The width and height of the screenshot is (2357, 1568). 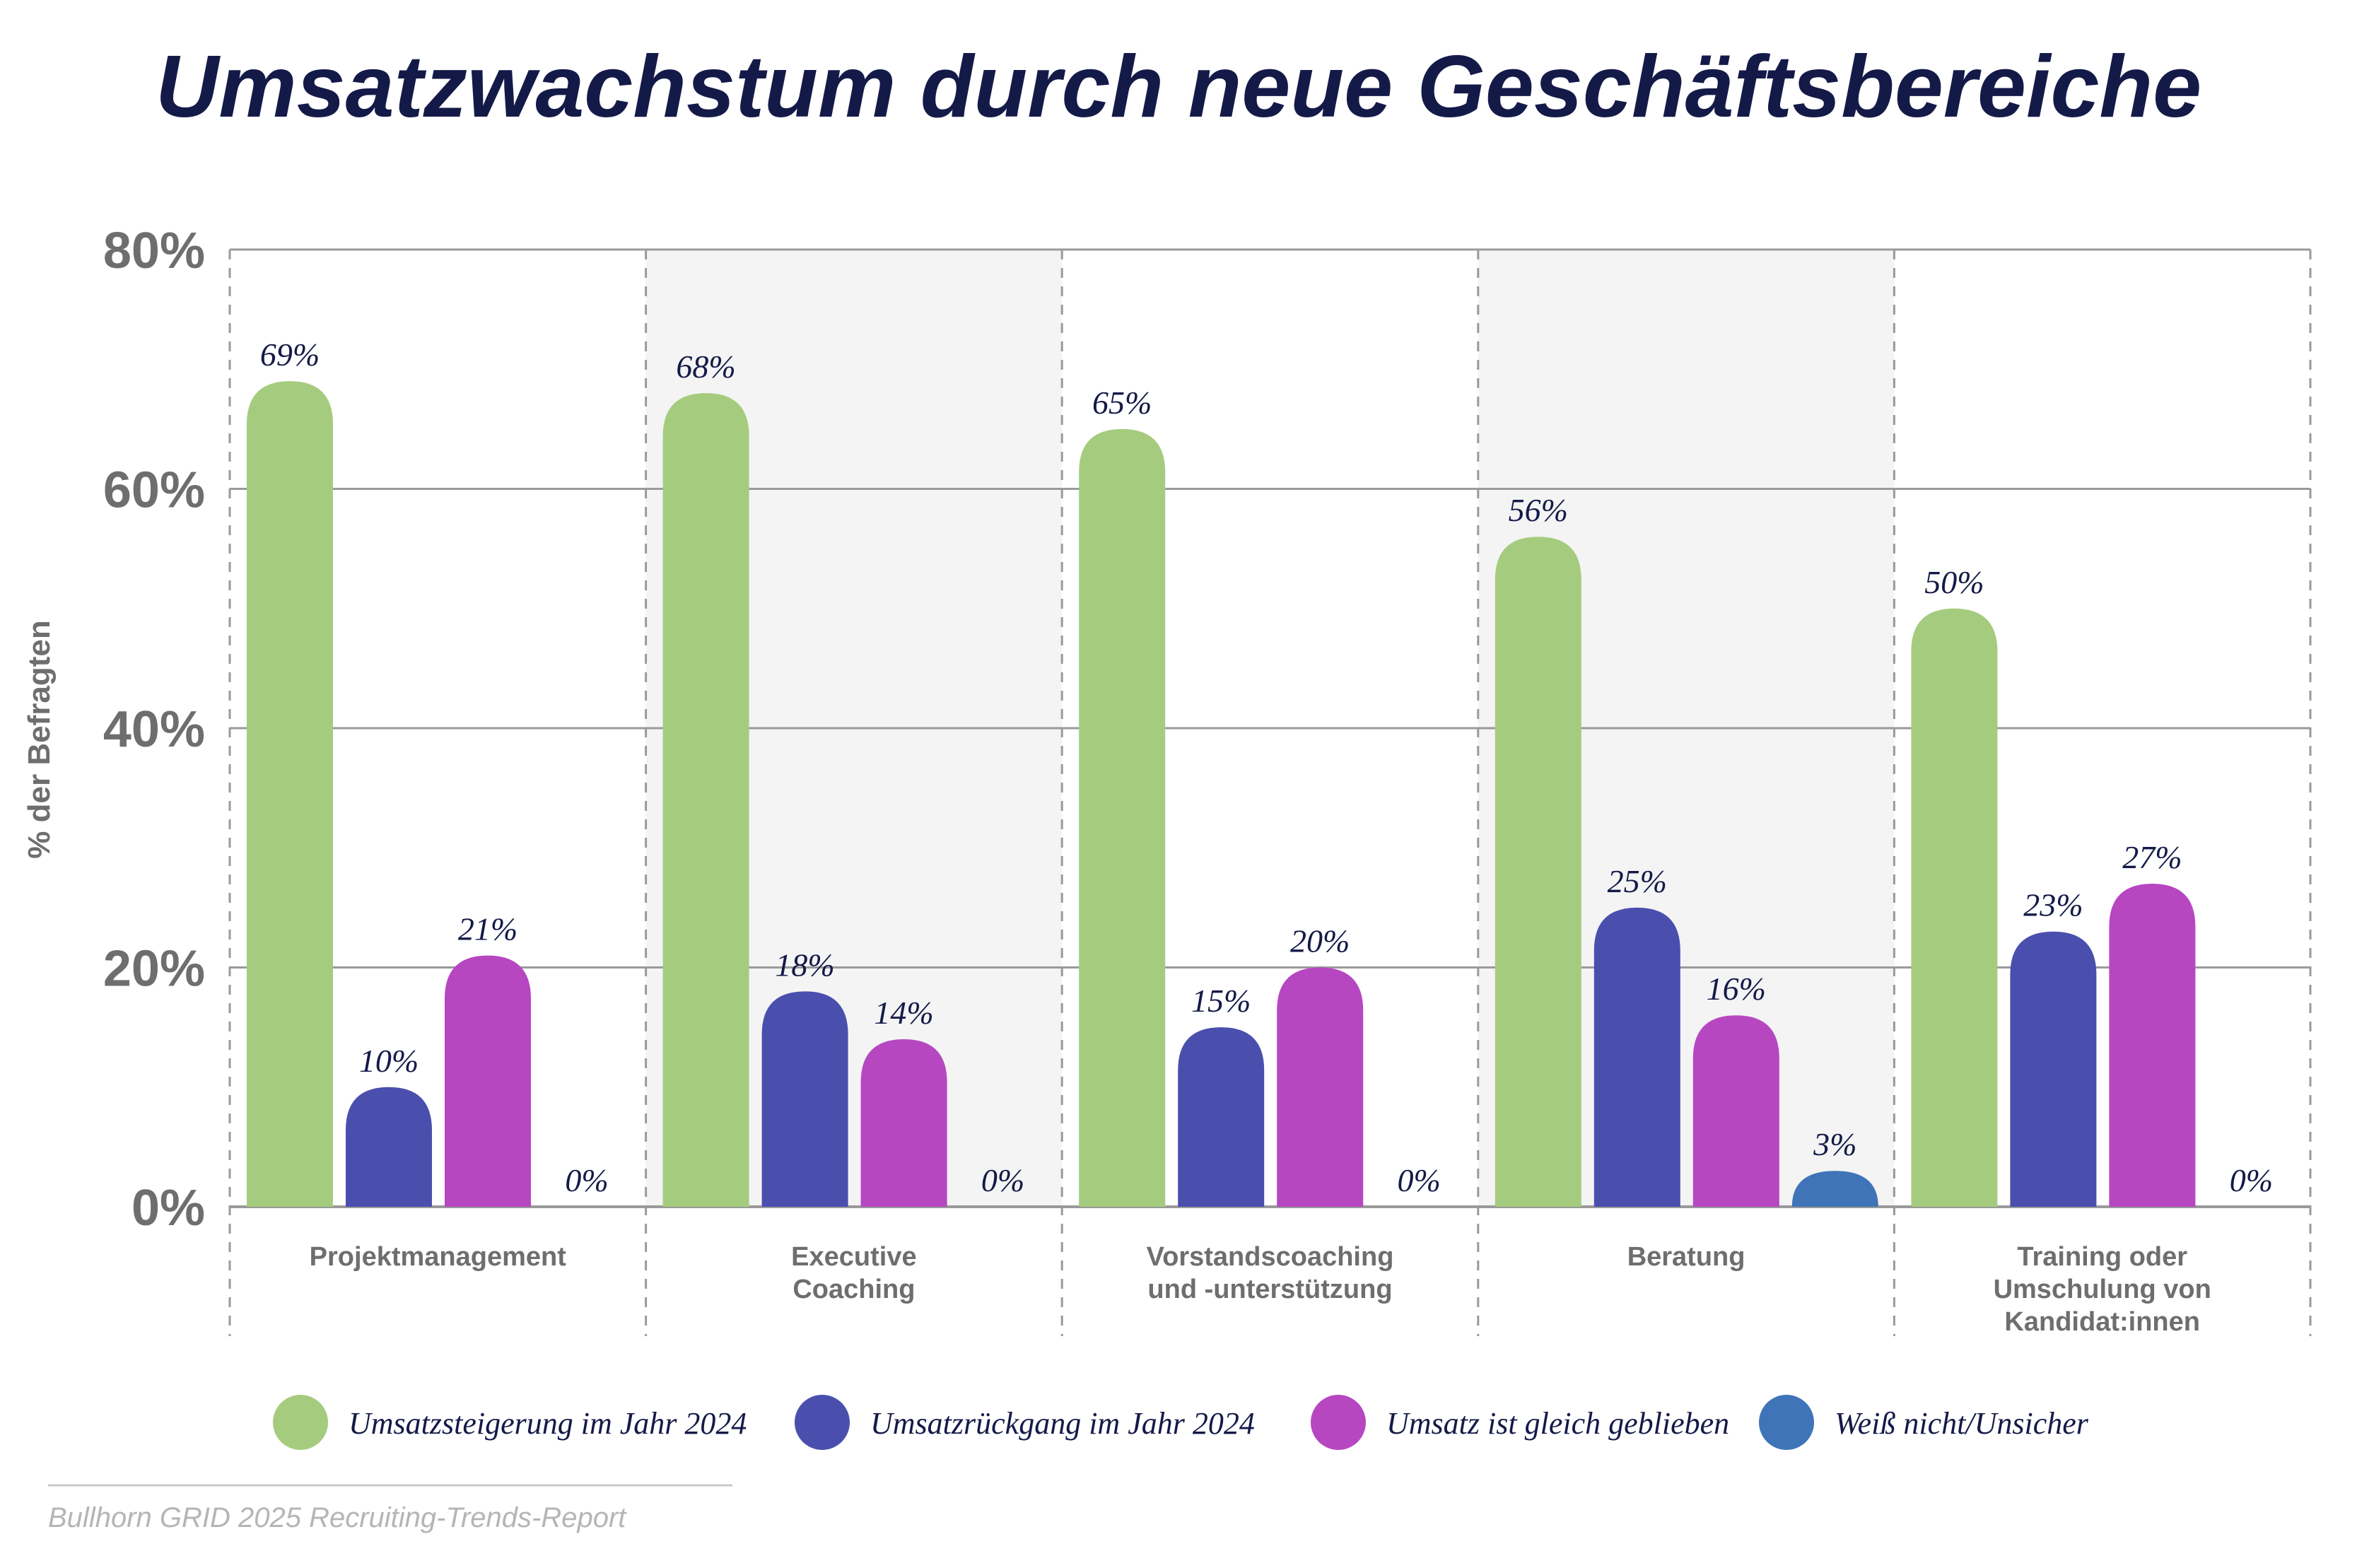 I want to click on data-label: 56%, so click(x=1538, y=510).